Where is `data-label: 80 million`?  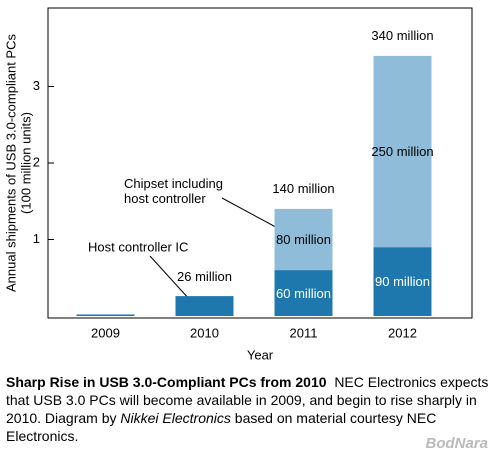
data-label: 80 million is located at coordinates (303, 239).